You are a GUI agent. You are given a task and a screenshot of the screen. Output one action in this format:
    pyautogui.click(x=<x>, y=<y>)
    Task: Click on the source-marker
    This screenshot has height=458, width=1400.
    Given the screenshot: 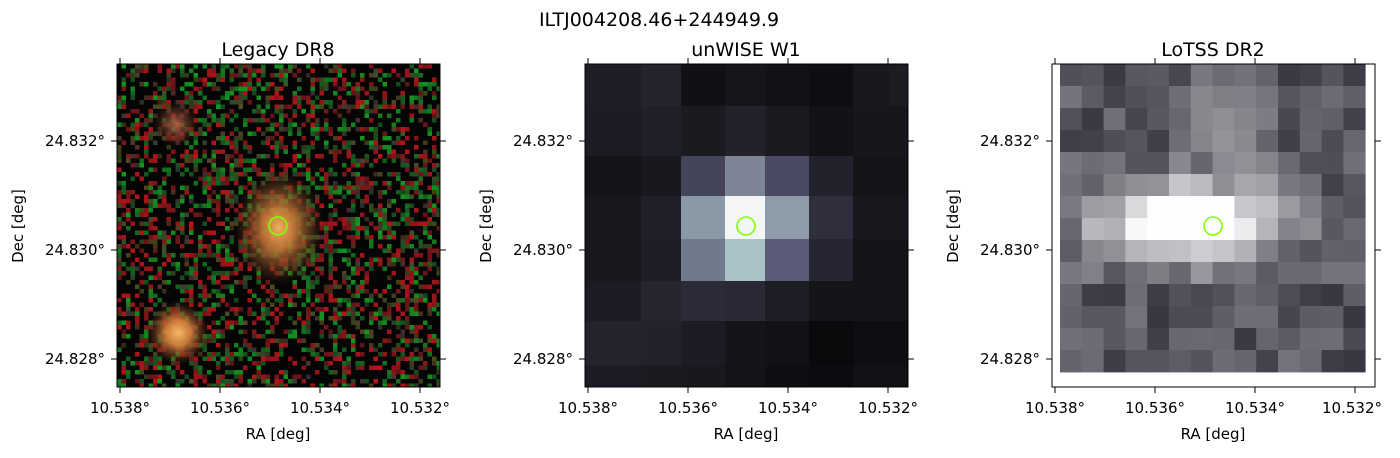 What is the action you would take?
    pyautogui.click(x=278, y=226)
    